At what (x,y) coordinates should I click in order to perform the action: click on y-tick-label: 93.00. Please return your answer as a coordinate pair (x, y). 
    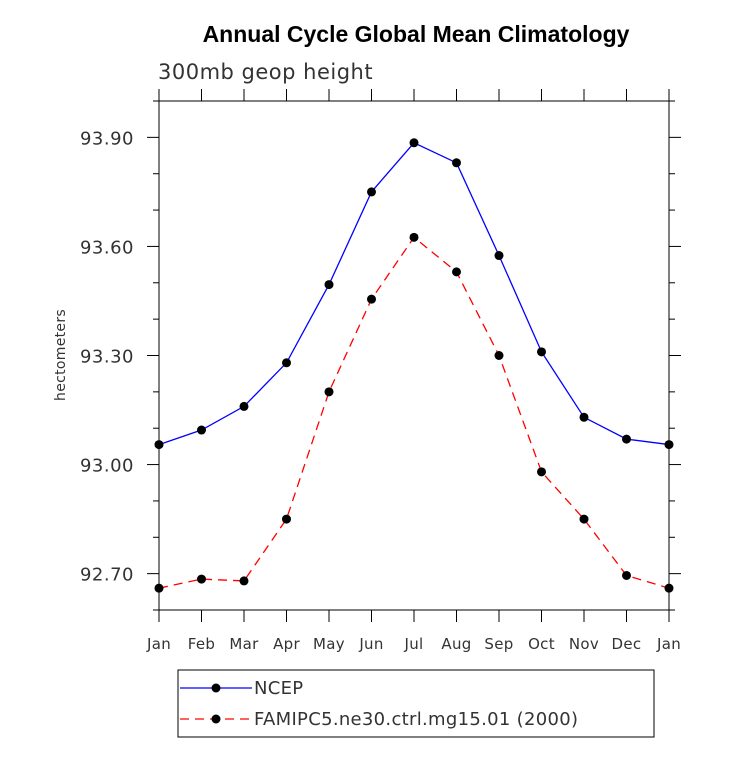
    Looking at the image, I should click on (107, 466).